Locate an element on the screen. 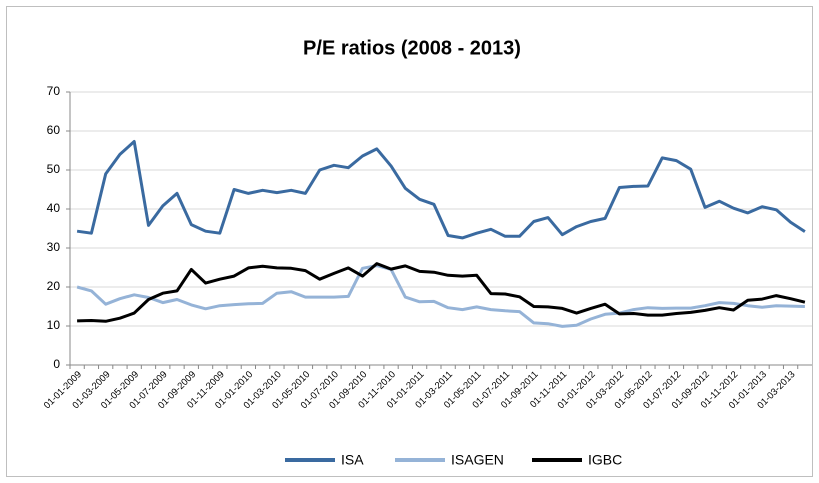 The height and width of the screenshot is (483, 819). legend-label: ISA is located at coordinates (352, 460).